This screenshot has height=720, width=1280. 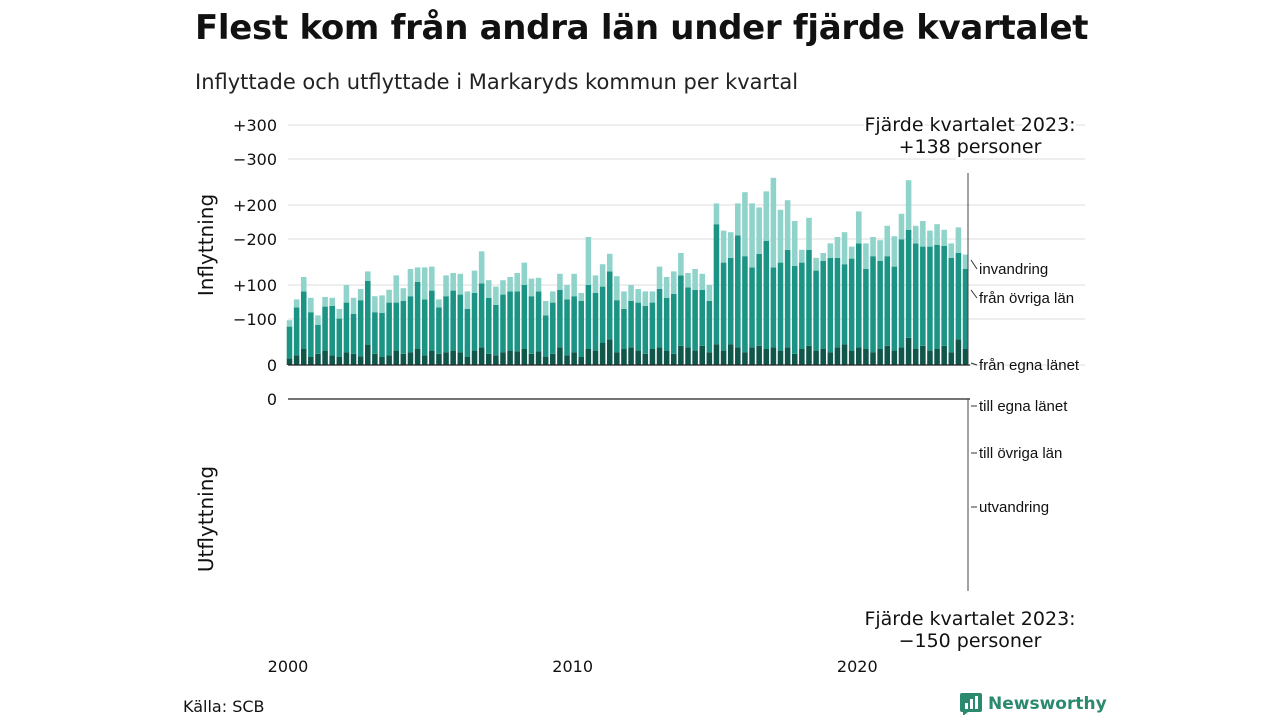 I want to click on x-tick-label: 2020, so click(x=857, y=666).